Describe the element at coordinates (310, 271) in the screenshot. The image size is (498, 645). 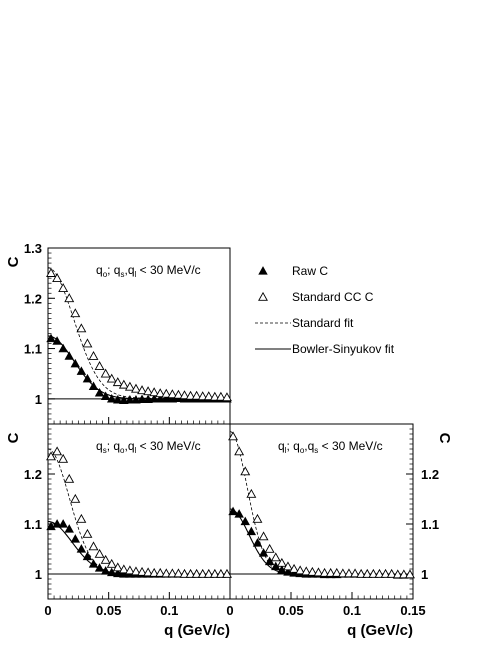
I see `legend-label: Raw C` at that location.